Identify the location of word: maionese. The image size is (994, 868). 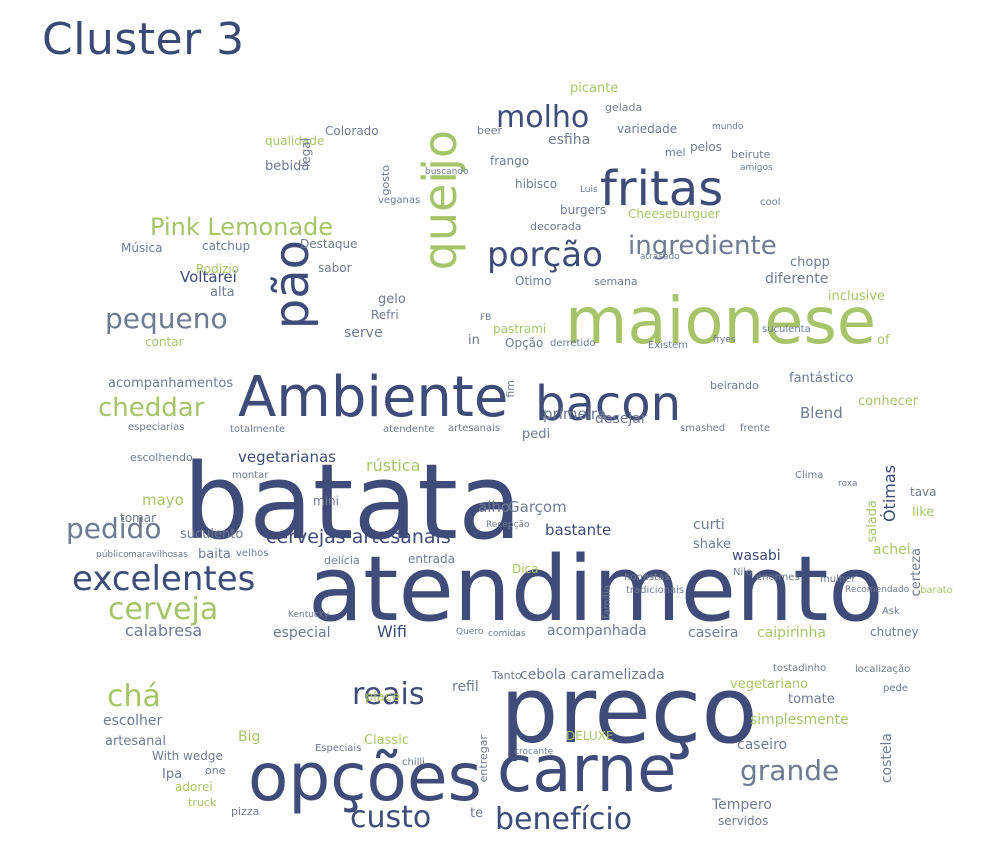
(721, 322).